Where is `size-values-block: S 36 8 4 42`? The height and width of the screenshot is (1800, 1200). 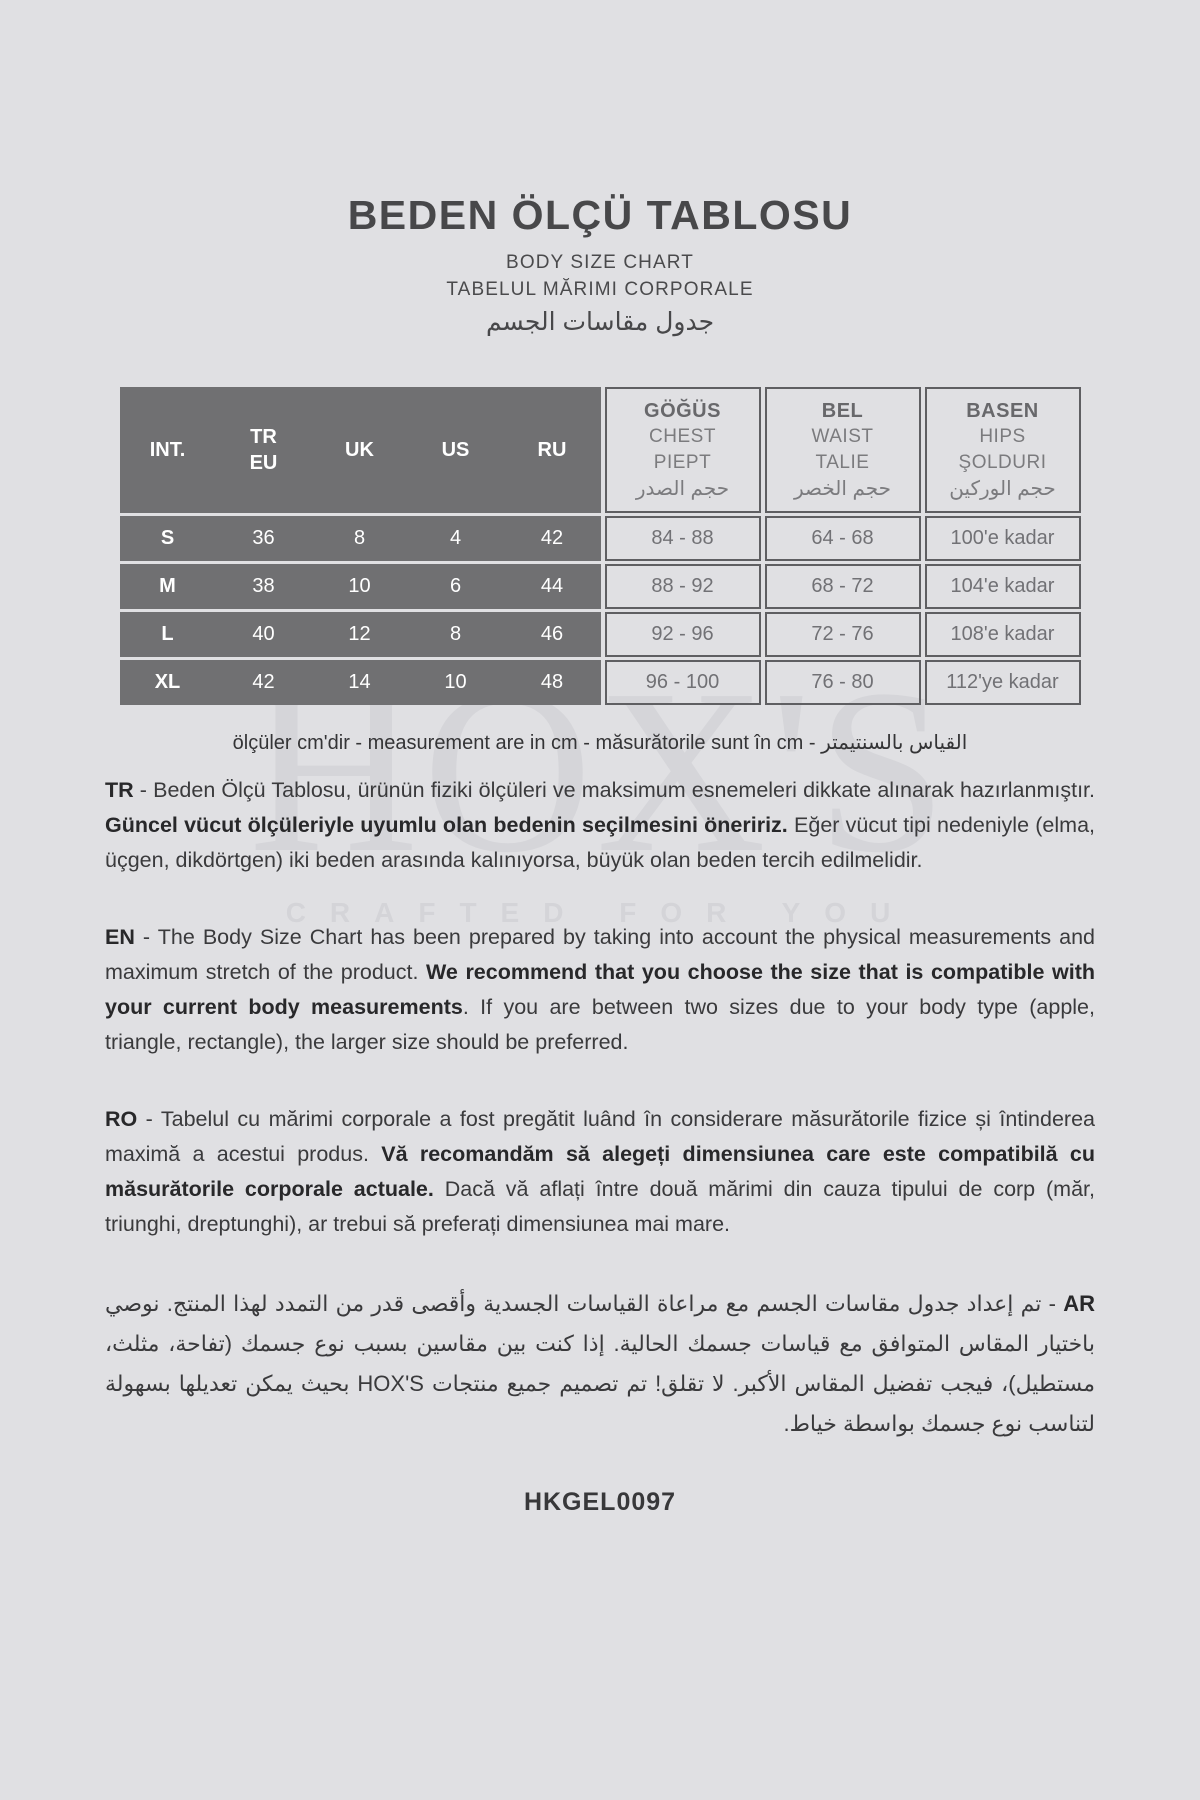 size-values-block: S 36 8 4 42 is located at coordinates (360, 538).